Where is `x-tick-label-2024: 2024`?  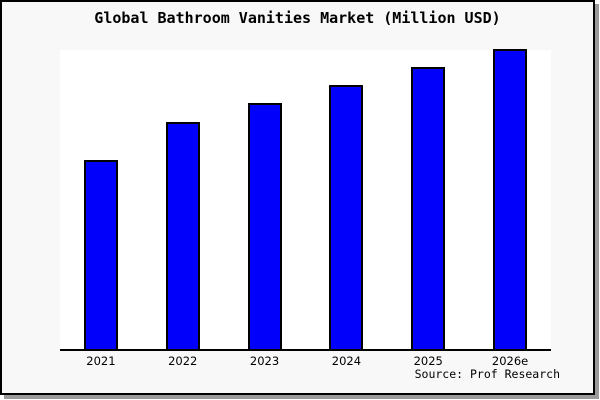 x-tick-label-2024: 2024 is located at coordinates (346, 361).